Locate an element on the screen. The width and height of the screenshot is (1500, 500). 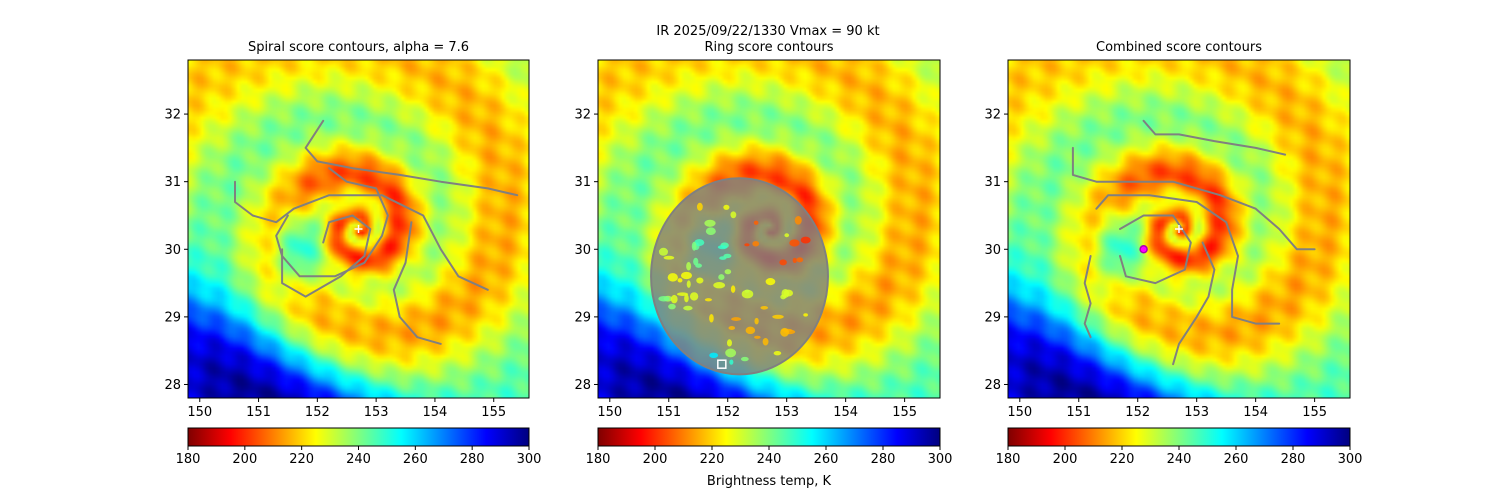
y-tick-label: 32 is located at coordinates (172, 115).